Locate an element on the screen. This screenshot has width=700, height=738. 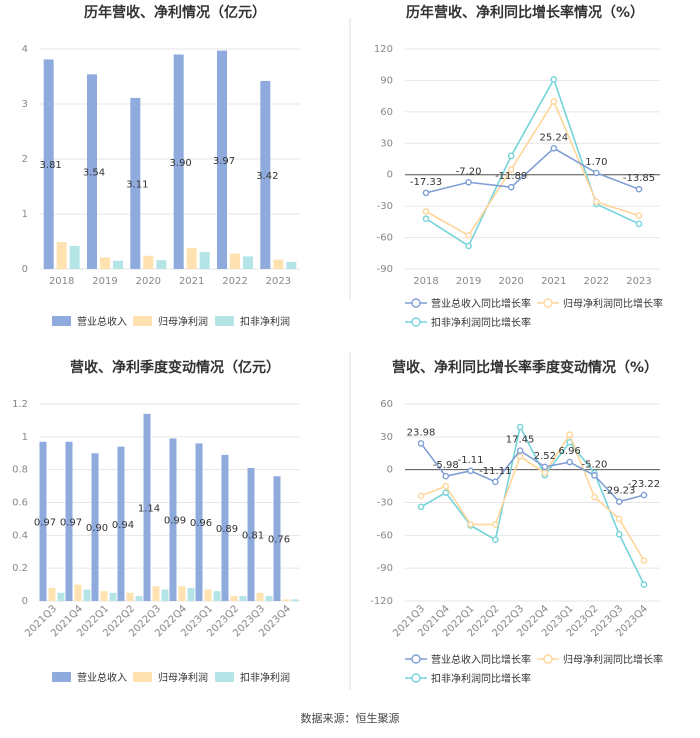
point-value-label: -11.11 is located at coordinates (495, 471).